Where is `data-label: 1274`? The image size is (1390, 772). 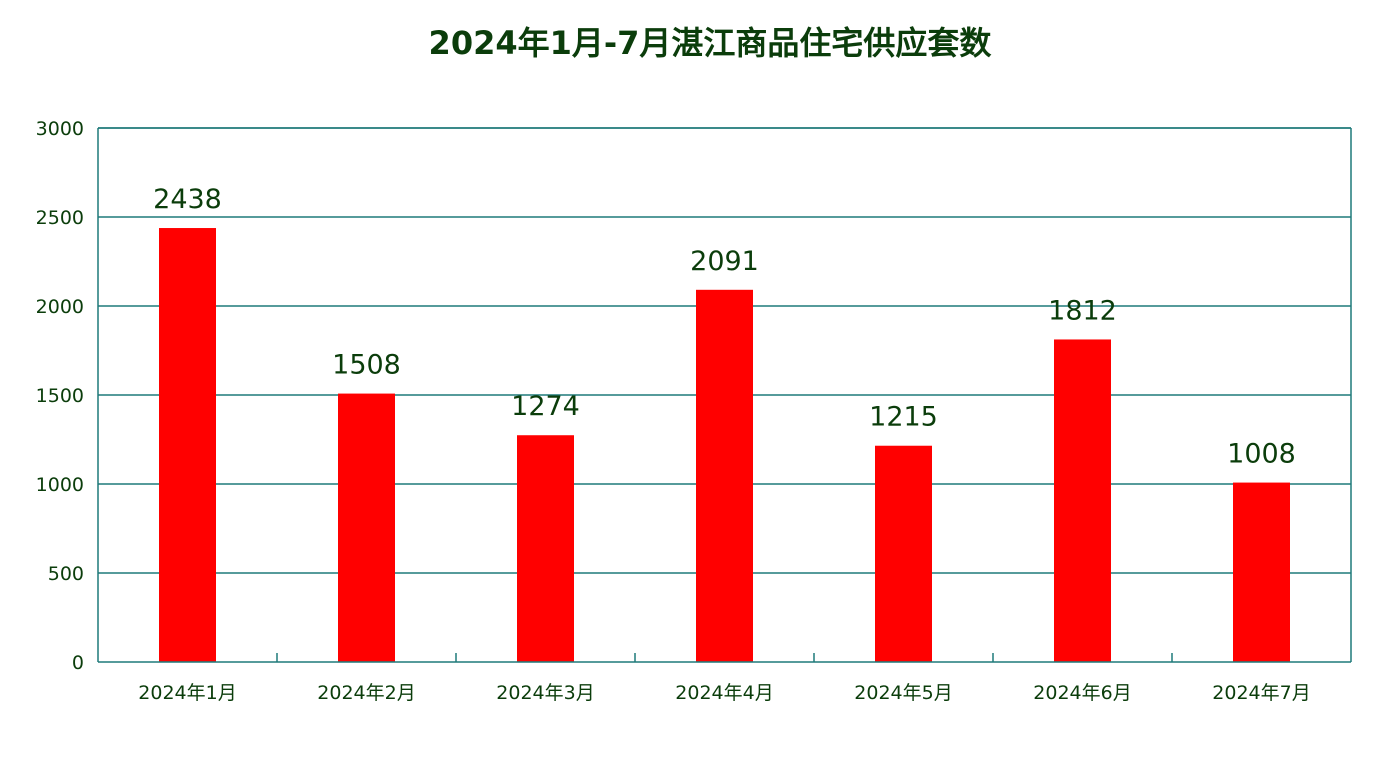
data-label: 1274 is located at coordinates (545, 406).